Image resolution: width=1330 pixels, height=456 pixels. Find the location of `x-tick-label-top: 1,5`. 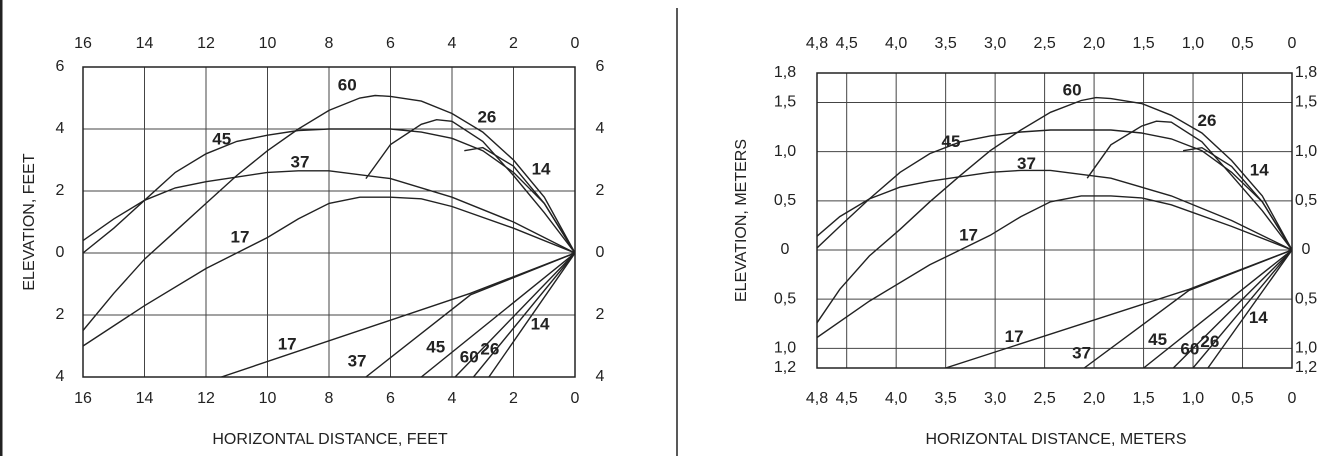

x-tick-label-top: 1,5 is located at coordinates (1143, 43).